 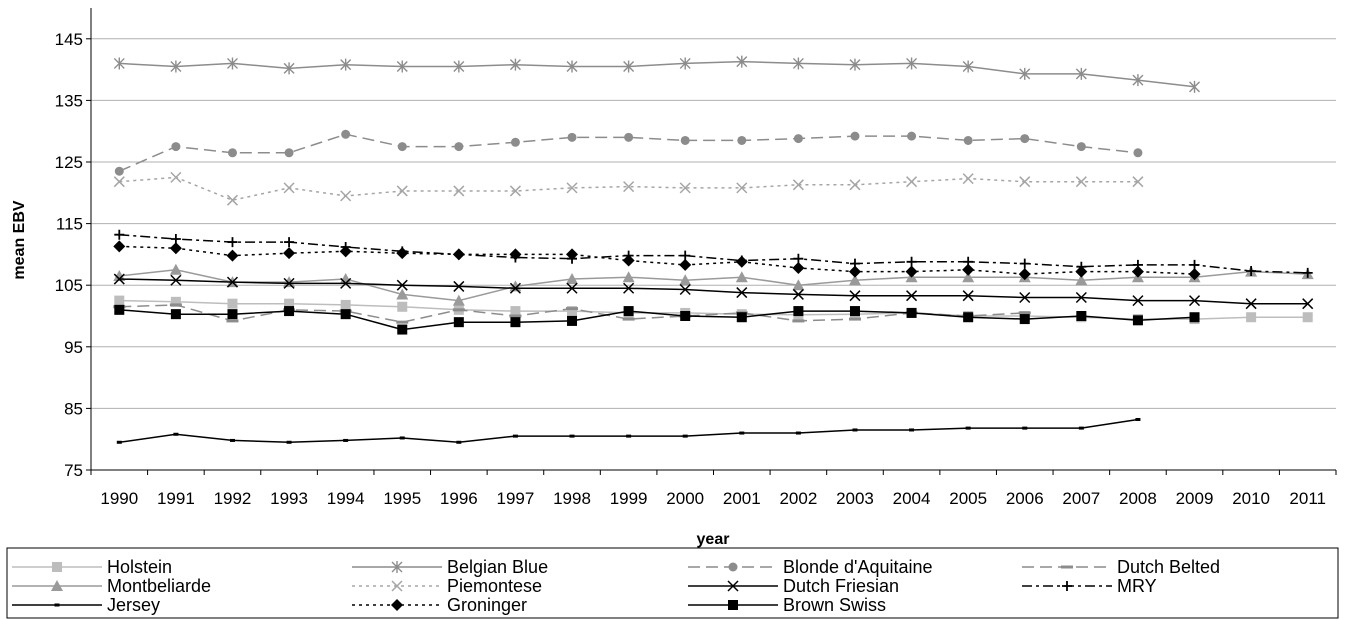 What do you see at coordinates (19, 239) in the screenshot?
I see `y-axis-title: mean EBV` at bounding box center [19, 239].